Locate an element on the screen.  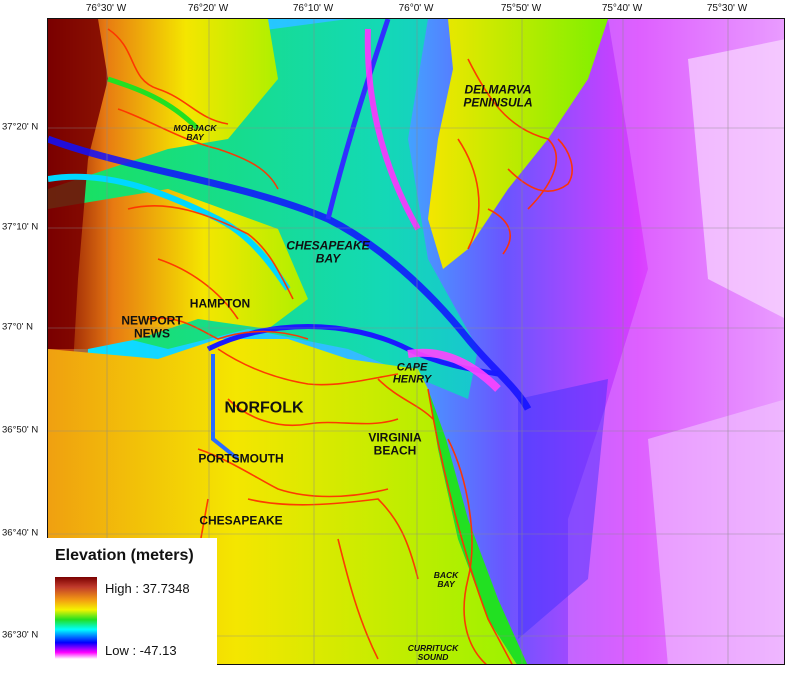
longitude-tick-label: 76°0' W is located at coordinates (416, 8).